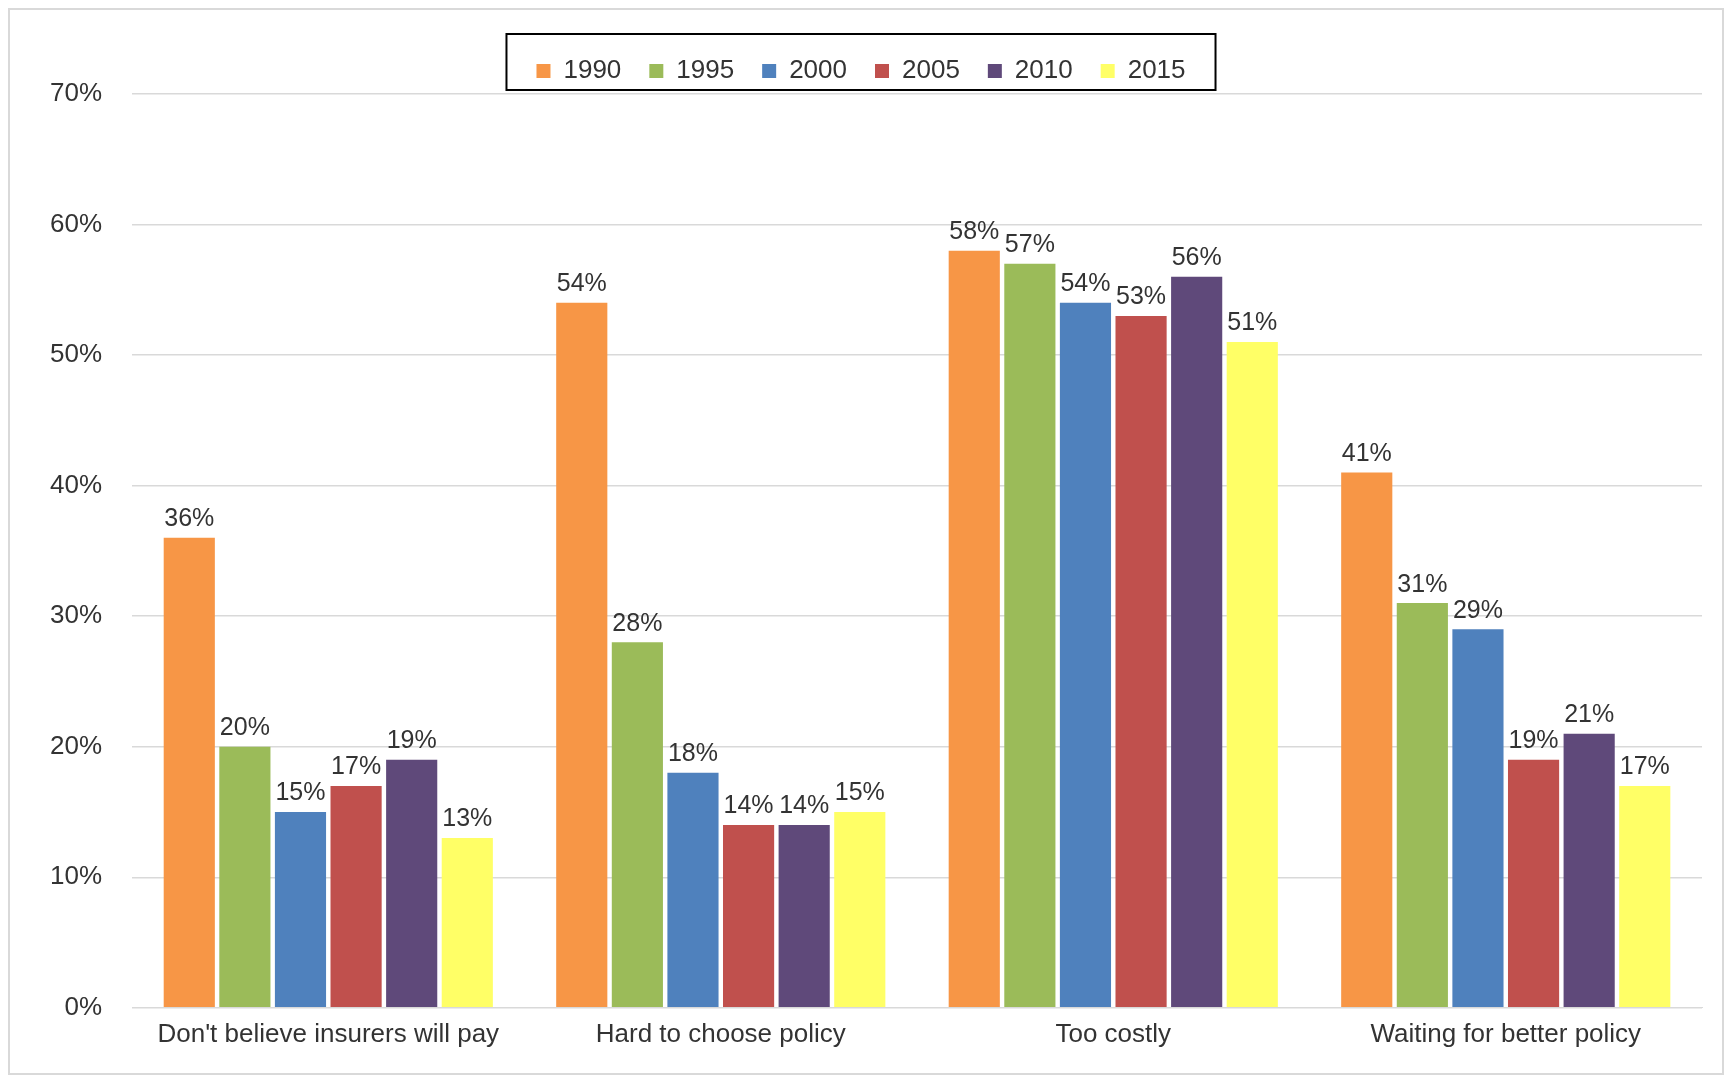 This screenshot has height=1083, width=1736. I want to click on legend-label: 2005, so click(931, 69).